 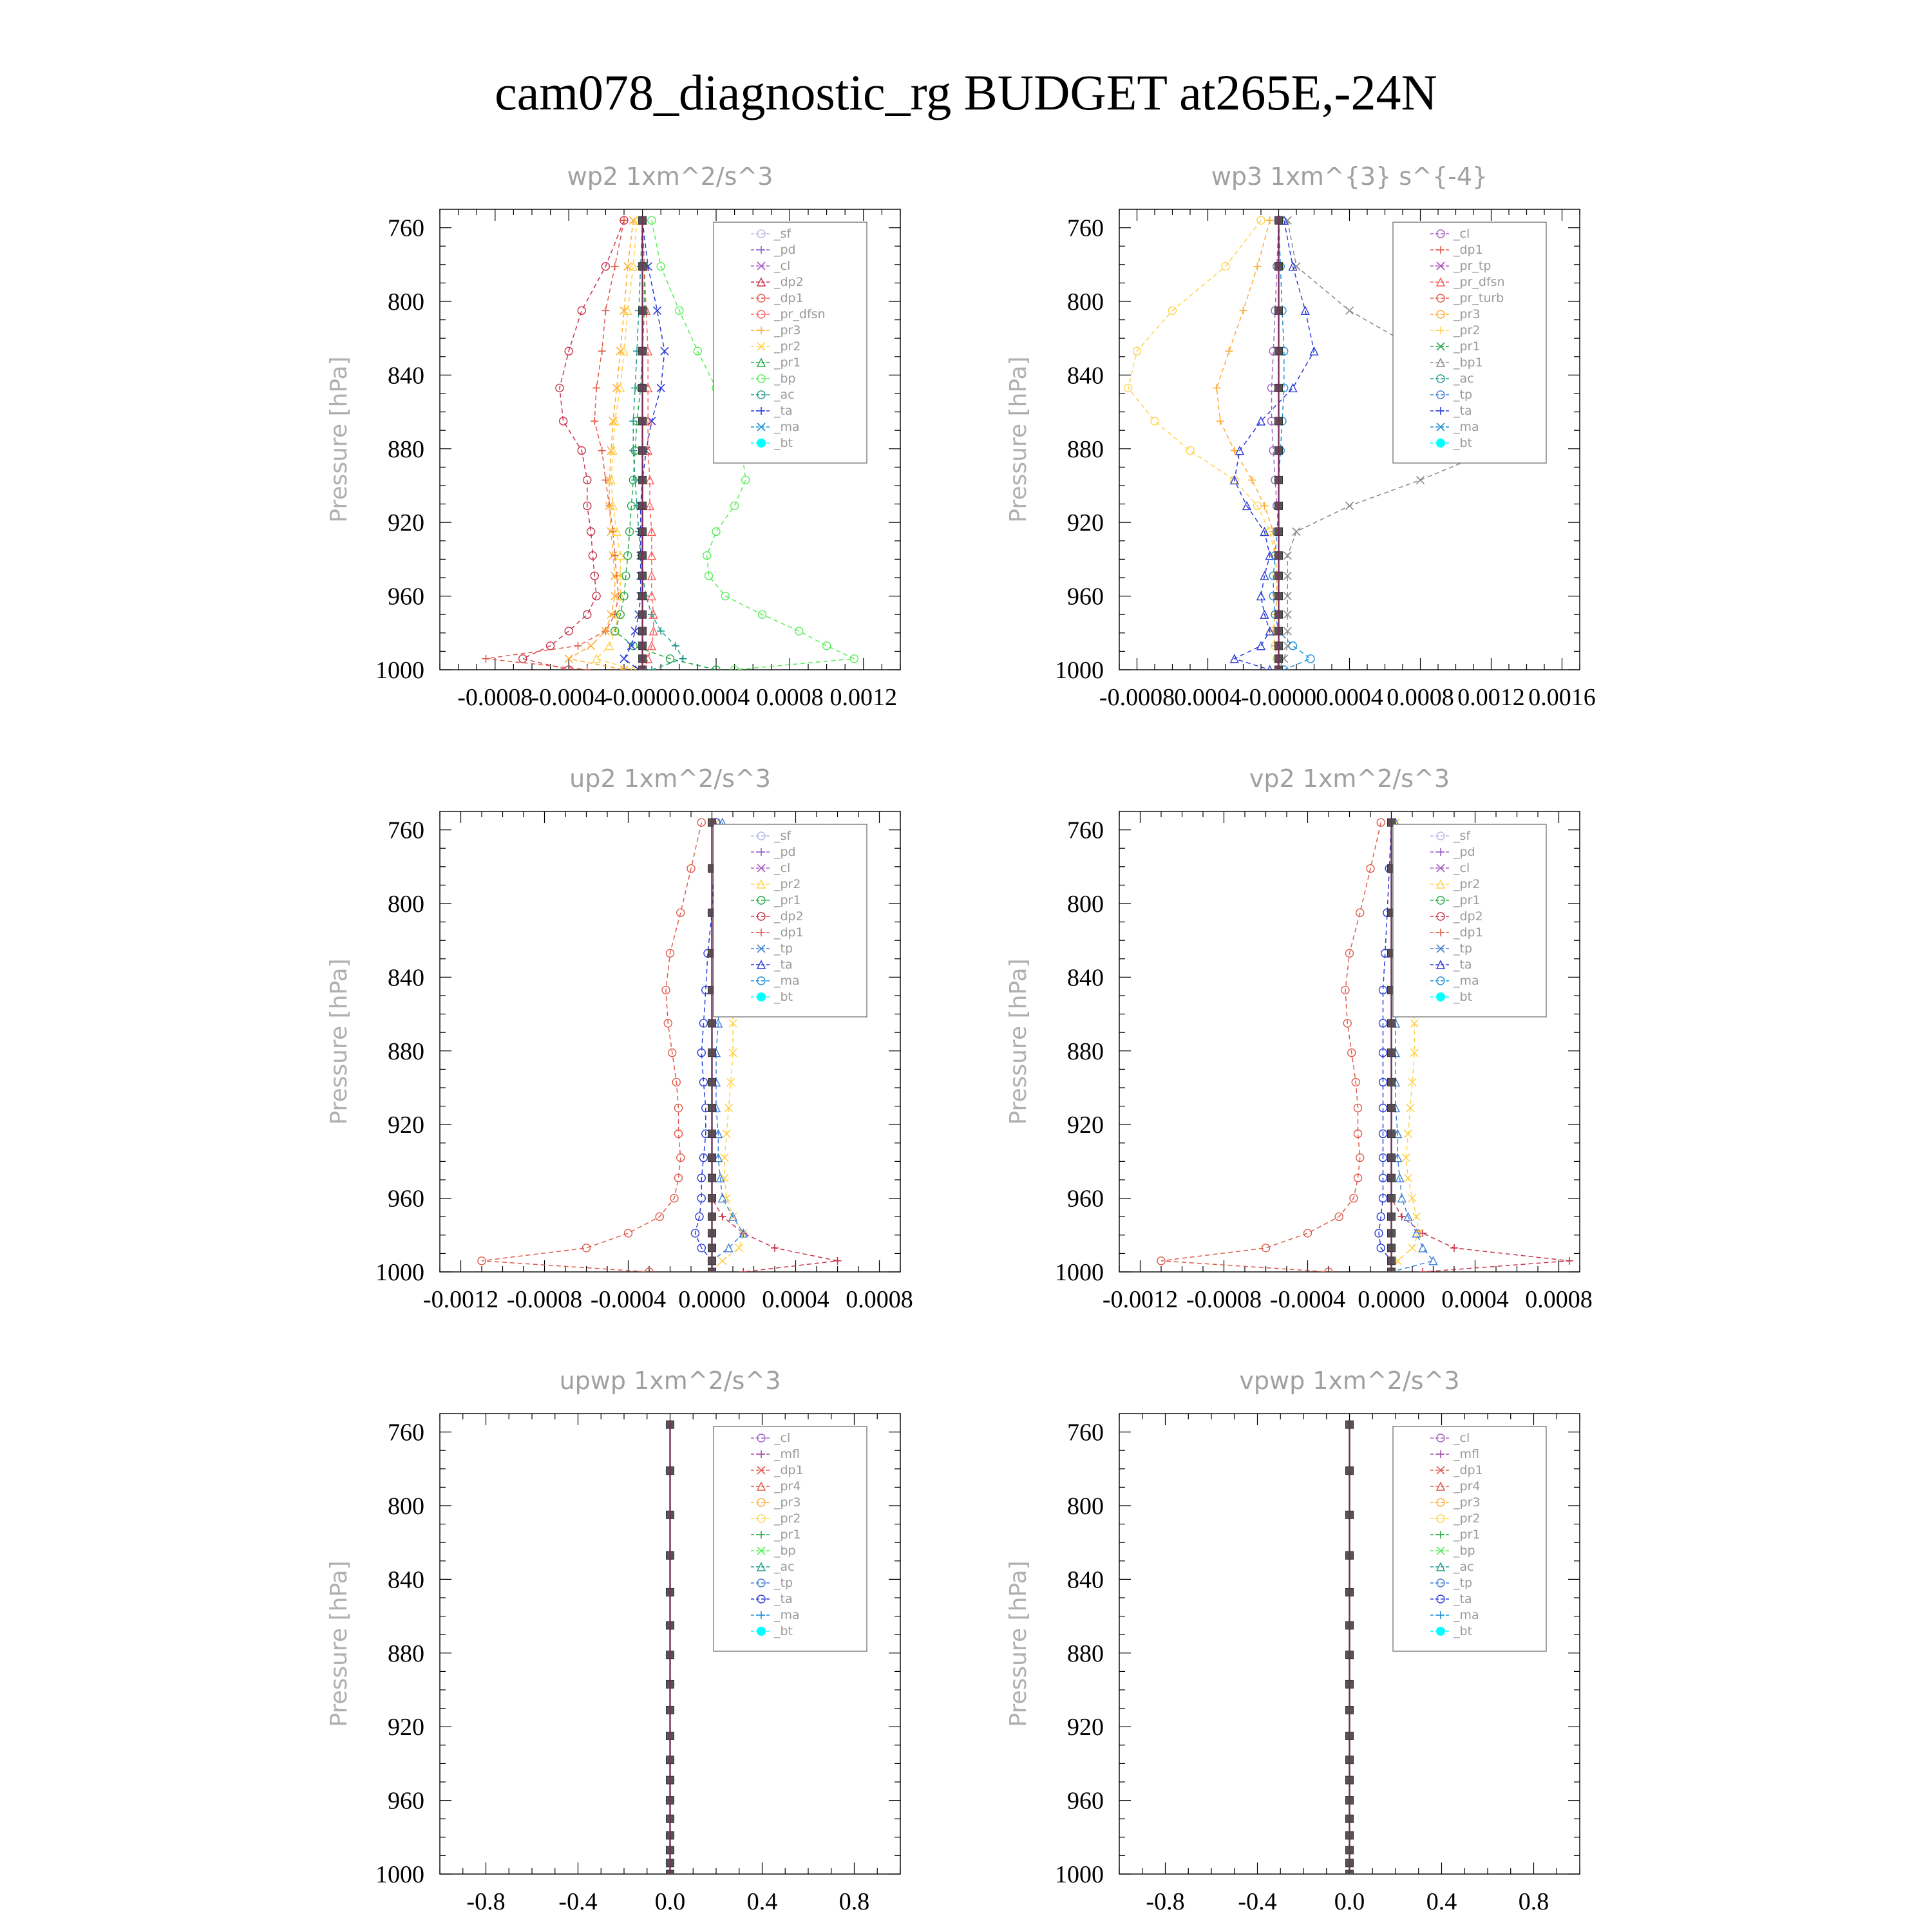 What do you see at coordinates (577, 1902) in the screenshot?
I see `x-tick-label: -0.4` at bounding box center [577, 1902].